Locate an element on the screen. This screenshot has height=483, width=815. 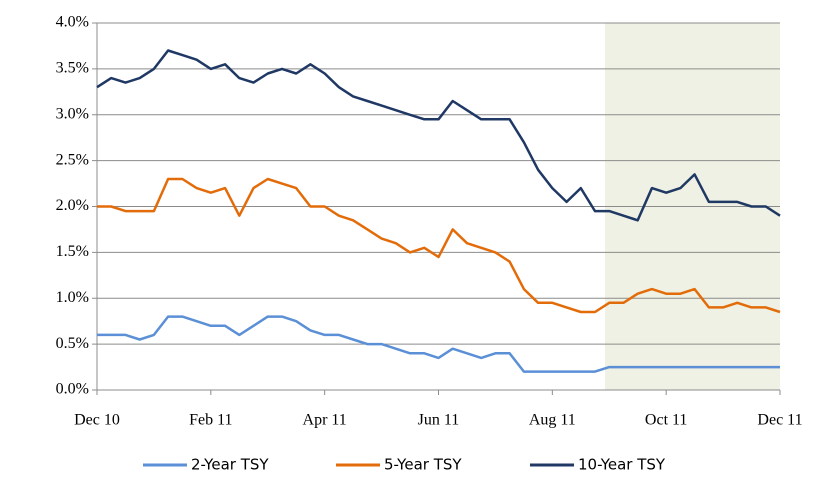
y-tick-label: 4.0% is located at coordinates (72, 22).